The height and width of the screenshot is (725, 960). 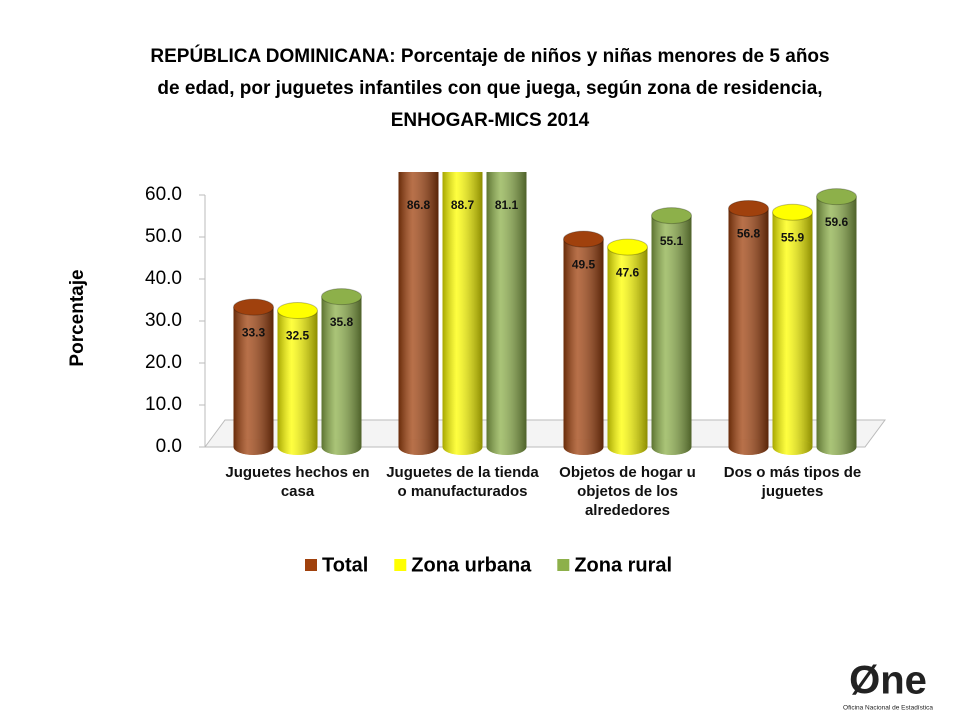 I want to click on y-tick-label: 0.0, so click(x=169, y=446).